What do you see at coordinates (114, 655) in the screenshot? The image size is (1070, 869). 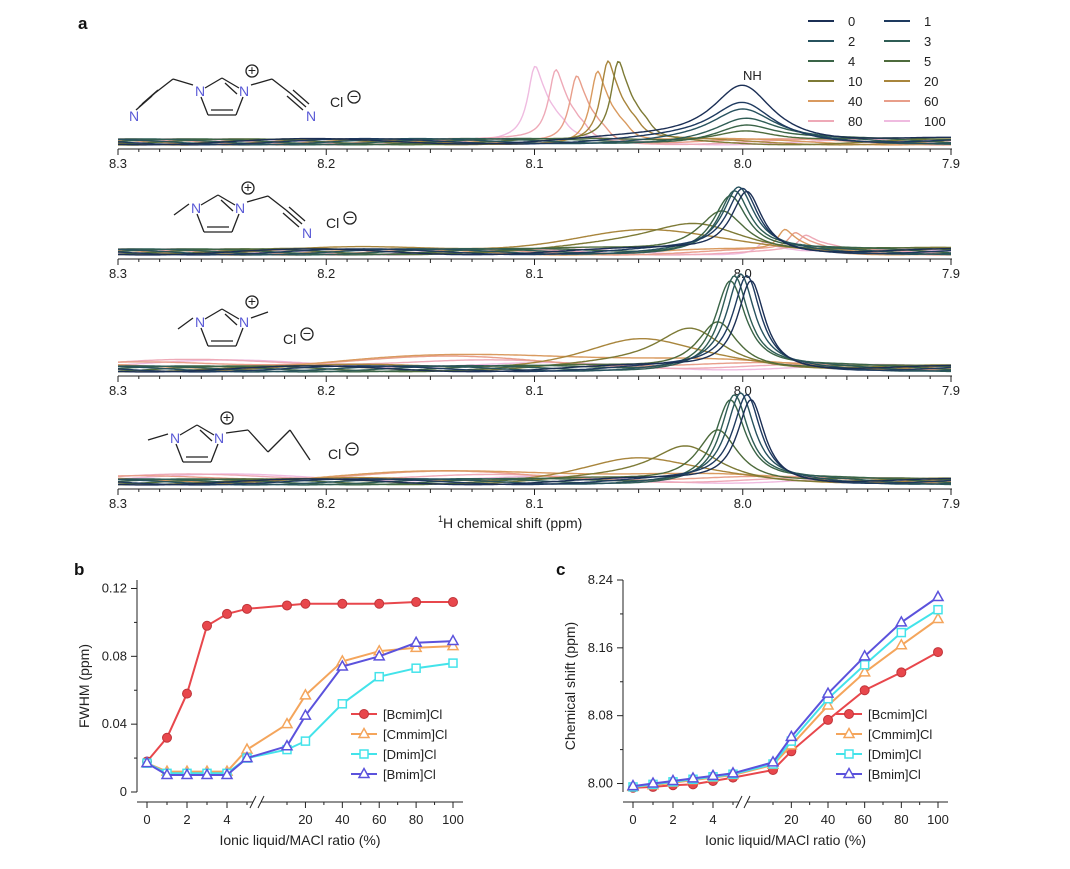 I see `y-tick-label: 0.08` at bounding box center [114, 655].